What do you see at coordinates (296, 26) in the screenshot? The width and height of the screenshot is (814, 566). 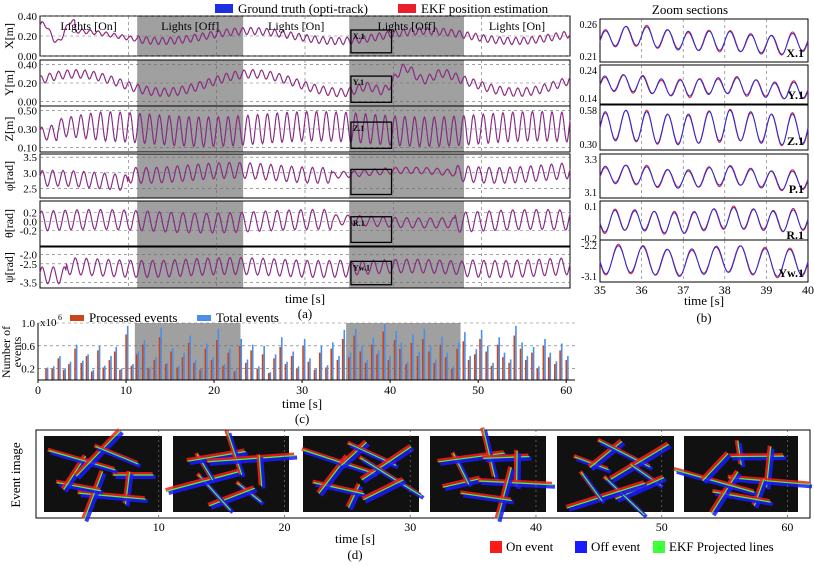 I see `lights-label: Lights [On]` at bounding box center [296, 26].